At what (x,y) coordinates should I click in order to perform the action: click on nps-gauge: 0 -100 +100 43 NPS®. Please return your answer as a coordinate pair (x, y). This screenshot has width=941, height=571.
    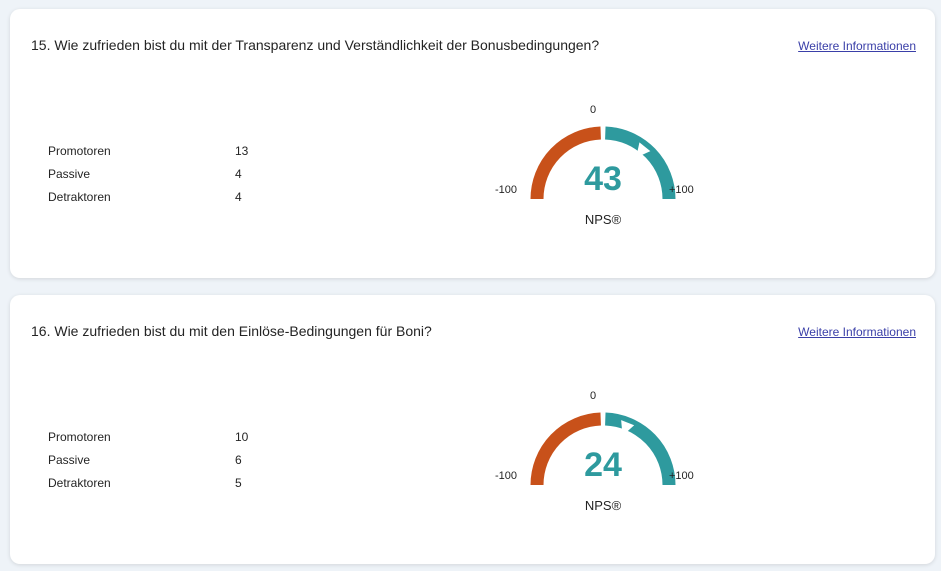
    Looking at the image, I should click on (595, 164).